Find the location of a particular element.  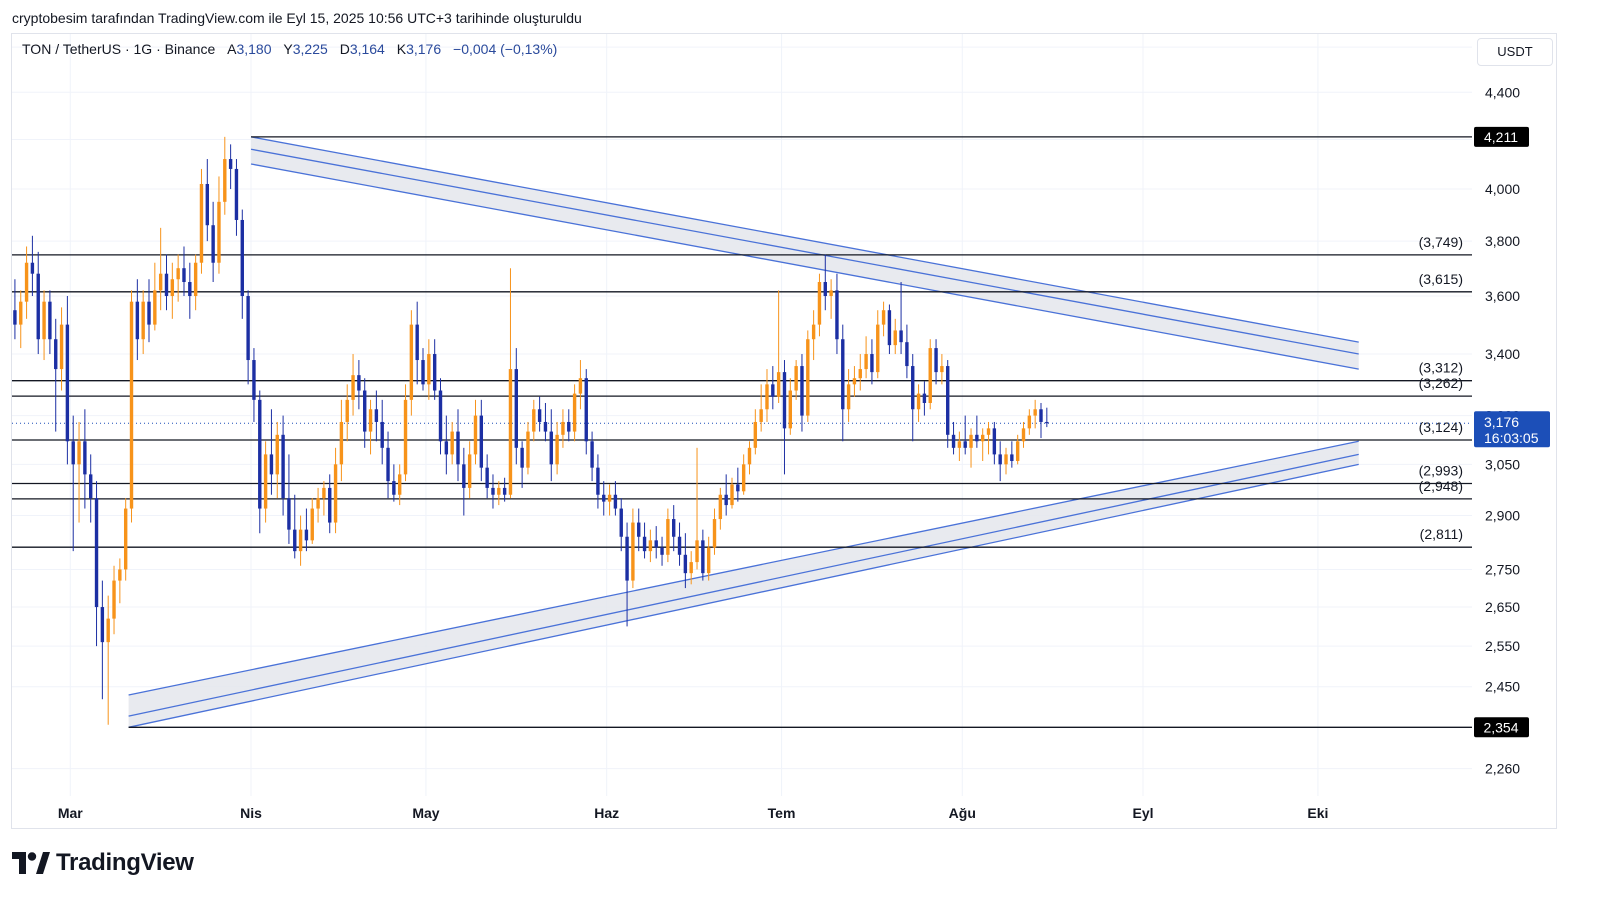

price-tick-label: 2,900 is located at coordinates (1502, 516).